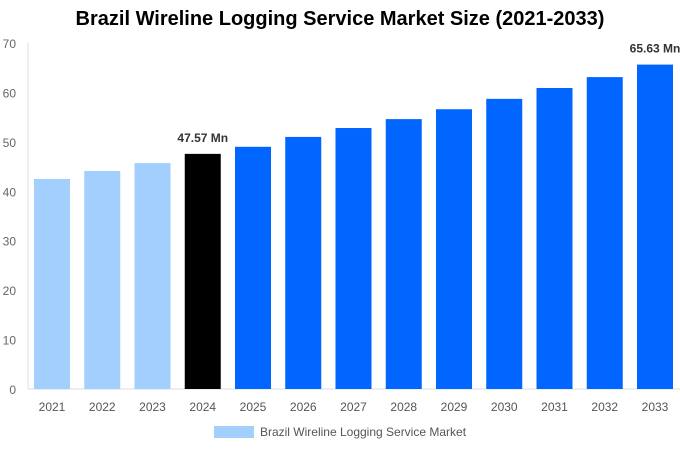 The height and width of the screenshot is (450, 680). What do you see at coordinates (655, 227) in the screenshot?
I see `bar-2033` at bounding box center [655, 227].